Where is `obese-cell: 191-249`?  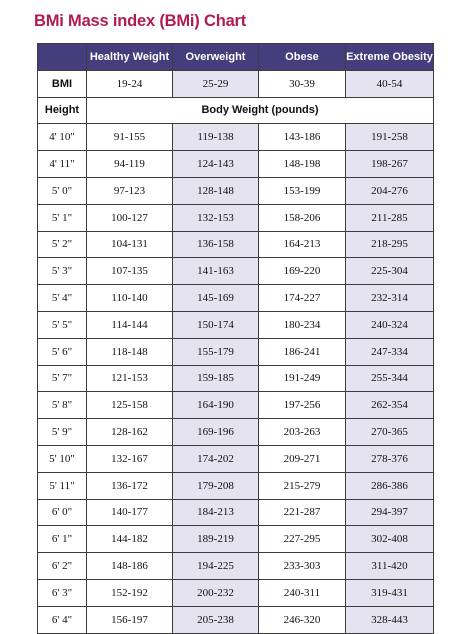 obese-cell: 191-249 is located at coordinates (302, 378).